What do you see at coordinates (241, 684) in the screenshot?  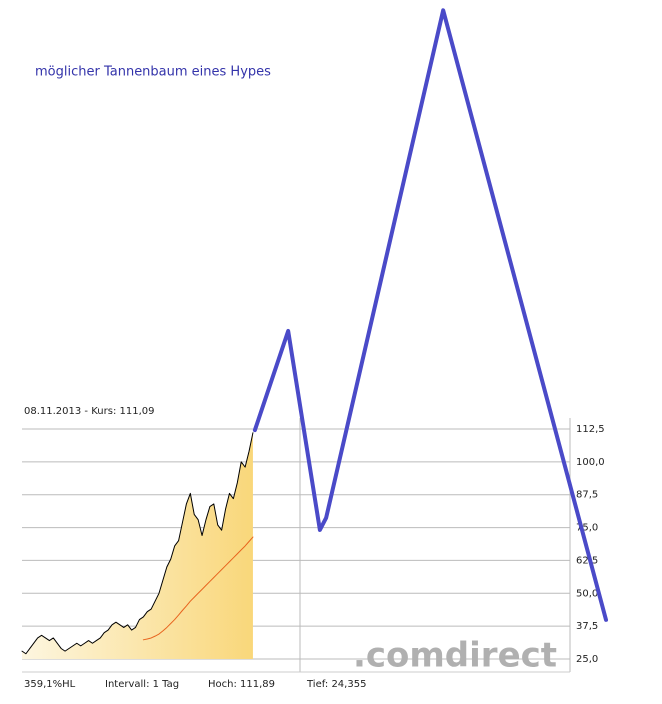 I see `footer-item: Hoch: 111,89` at bounding box center [241, 684].